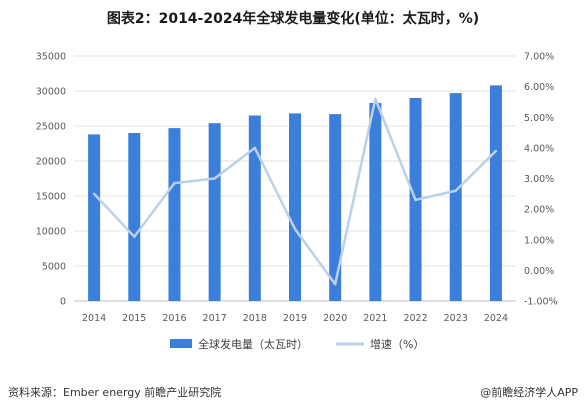 The image size is (586, 411). What do you see at coordinates (496, 318) in the screenshot?
I see `x-axis-tick-label: 2024` at bounding box center [496, 318].